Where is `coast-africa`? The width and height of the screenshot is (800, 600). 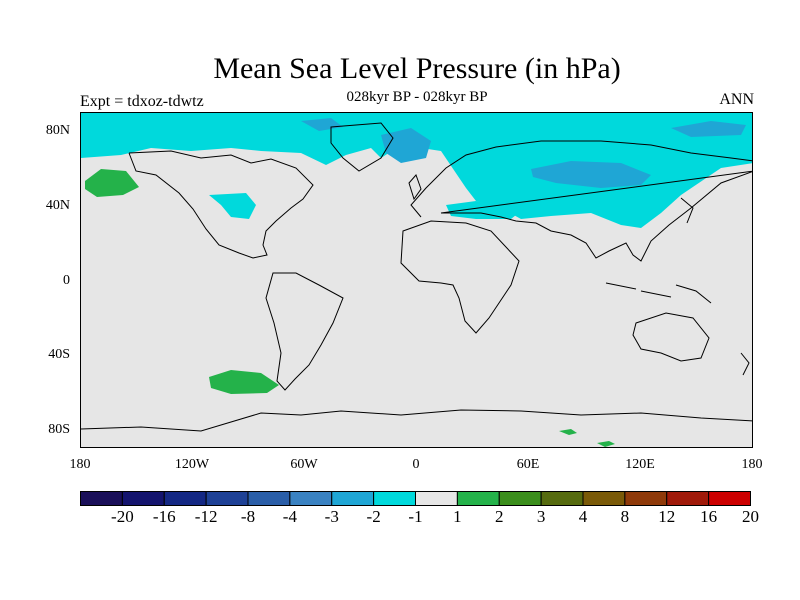 coast-africa is located at coordinates (460, 277).